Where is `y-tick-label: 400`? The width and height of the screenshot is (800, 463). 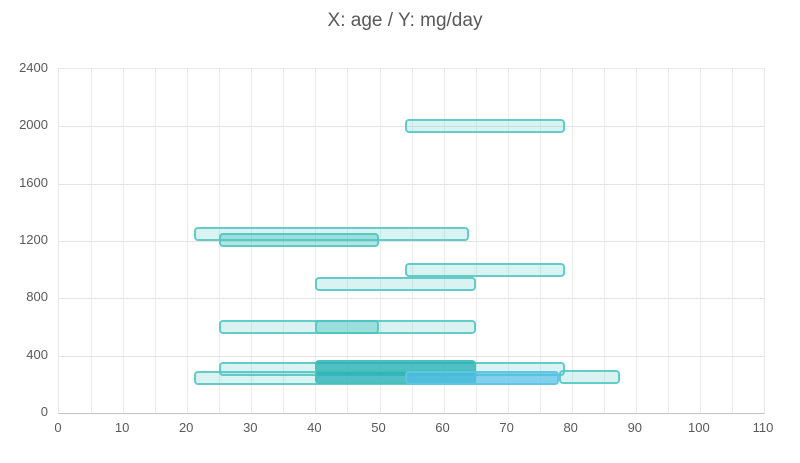
y-tick-label: 400 is located at coordinates (37, 354).